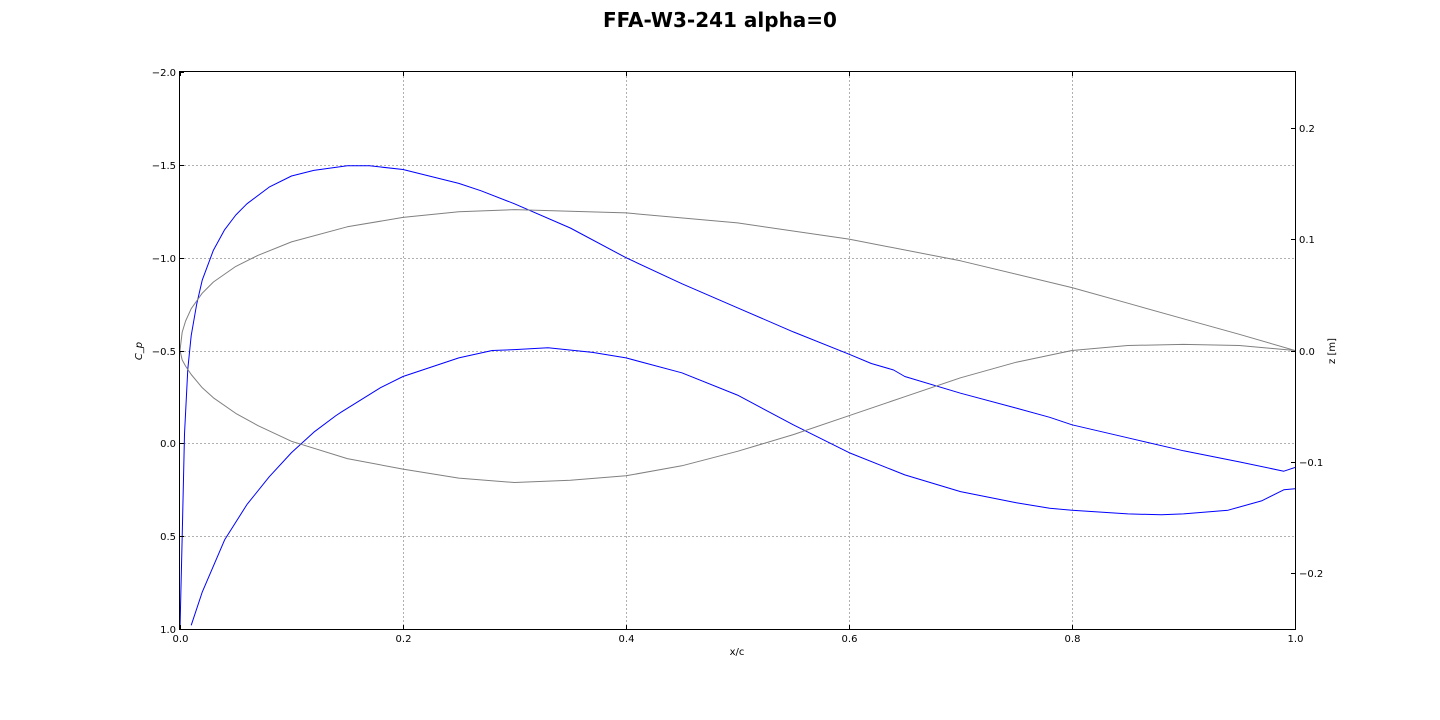 This screenshot has width=1440, height=720. I want to click on y-right-tick-label: 0.1, so click(1307, 240).